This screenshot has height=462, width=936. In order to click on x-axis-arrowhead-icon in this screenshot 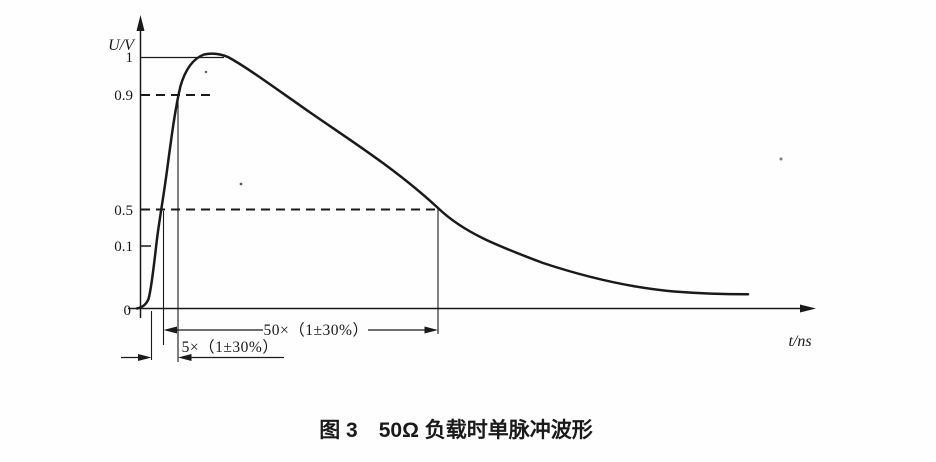, I will do `click(808, 308)`.